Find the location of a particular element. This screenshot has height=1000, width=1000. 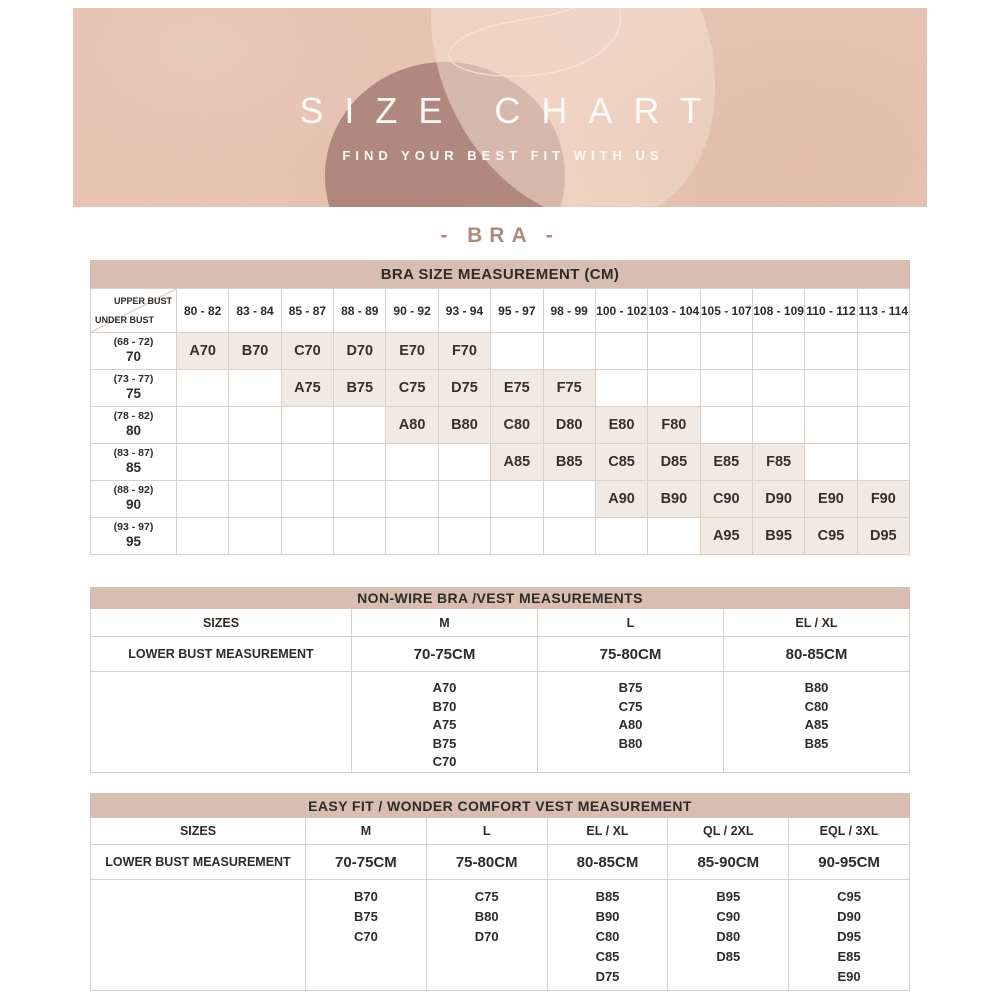

under-bust-range: (78 - 82) is located at coordinates (133, 416).